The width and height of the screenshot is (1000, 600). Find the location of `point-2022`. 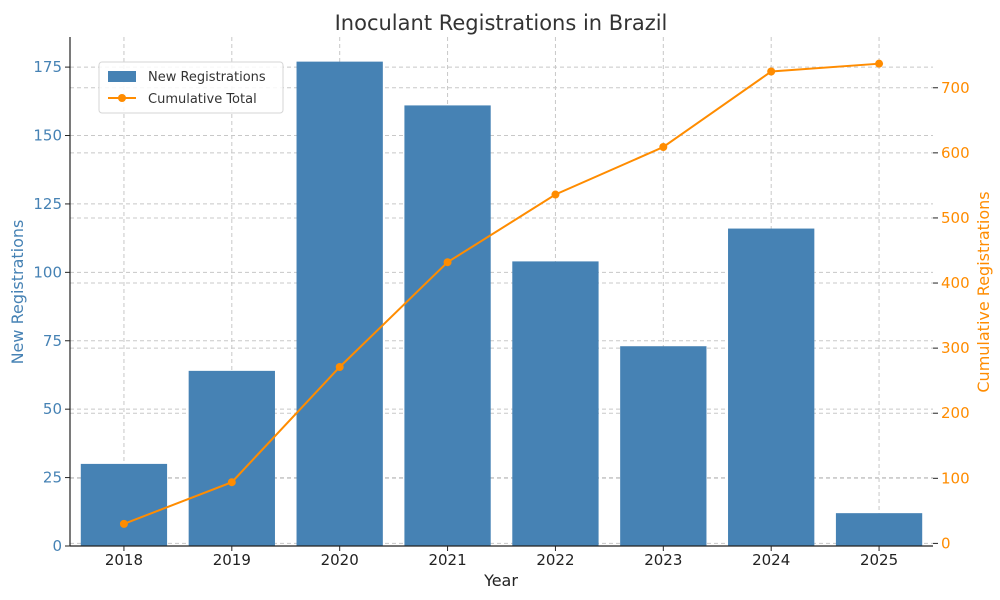

point-2022 is located at coordinates (555, 194).